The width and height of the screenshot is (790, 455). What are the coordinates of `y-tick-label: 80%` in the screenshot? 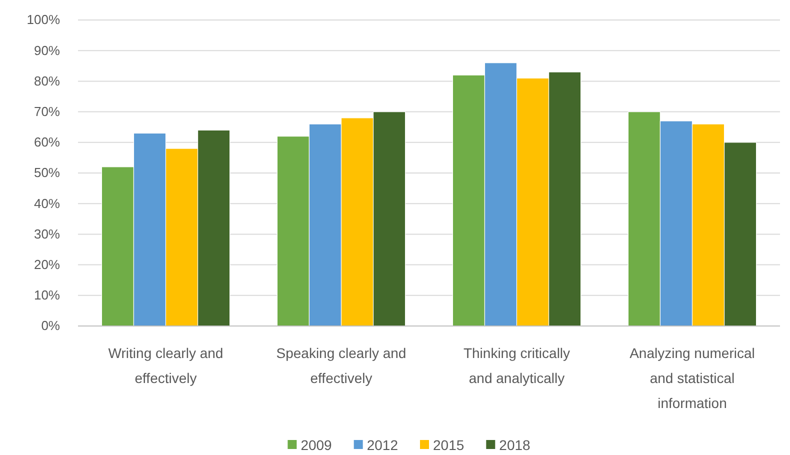 It's located at (47, 80).